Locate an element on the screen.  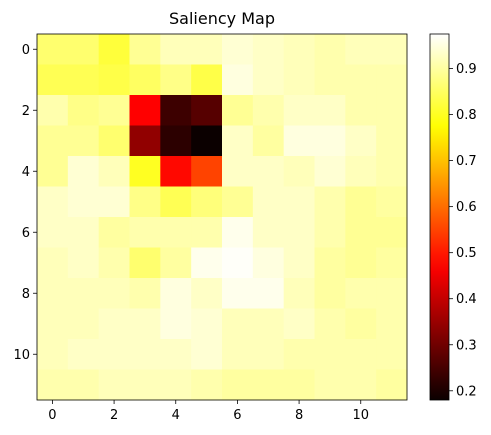
y-tick-label: 10 is located at coordinates (21, 355).